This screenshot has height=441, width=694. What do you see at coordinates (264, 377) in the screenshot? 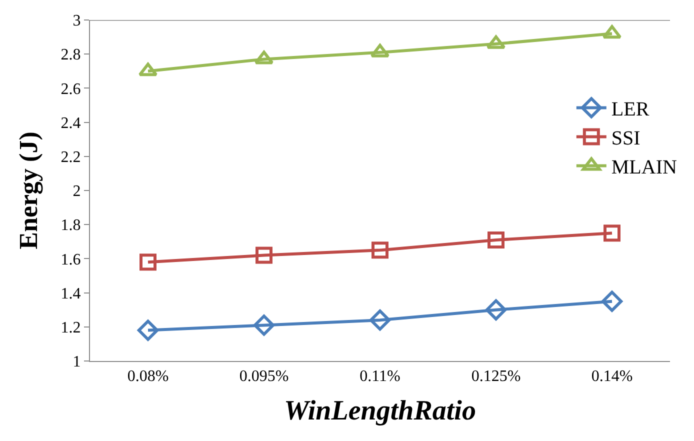
I see `x-tick-label: 0.095%` at bounding box center [264, 377].